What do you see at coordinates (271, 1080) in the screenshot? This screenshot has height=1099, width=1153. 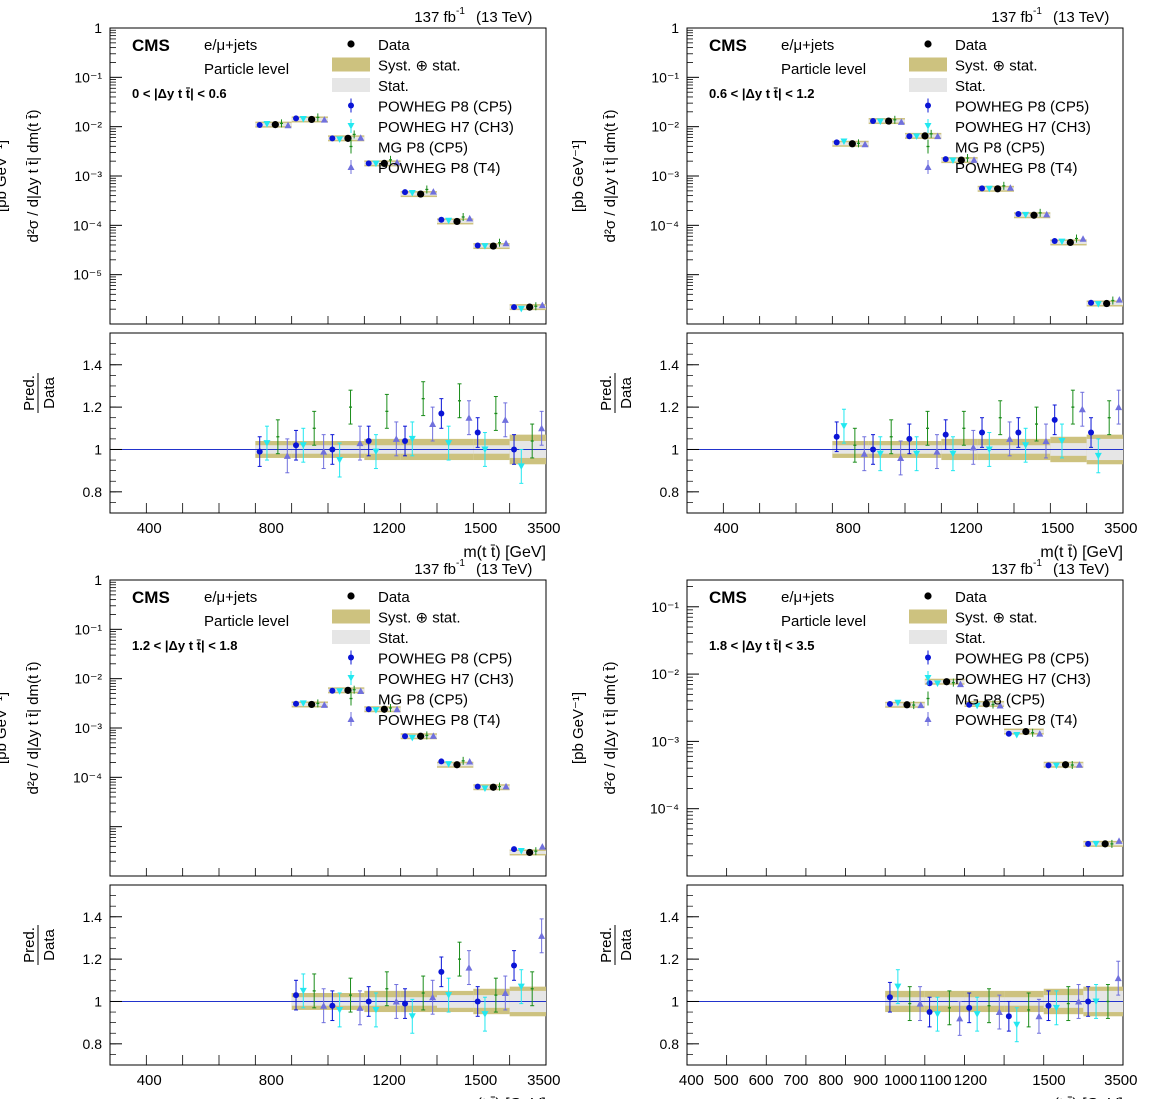 I see `x-tick-label: 800` at bounding box center [271, 1080].